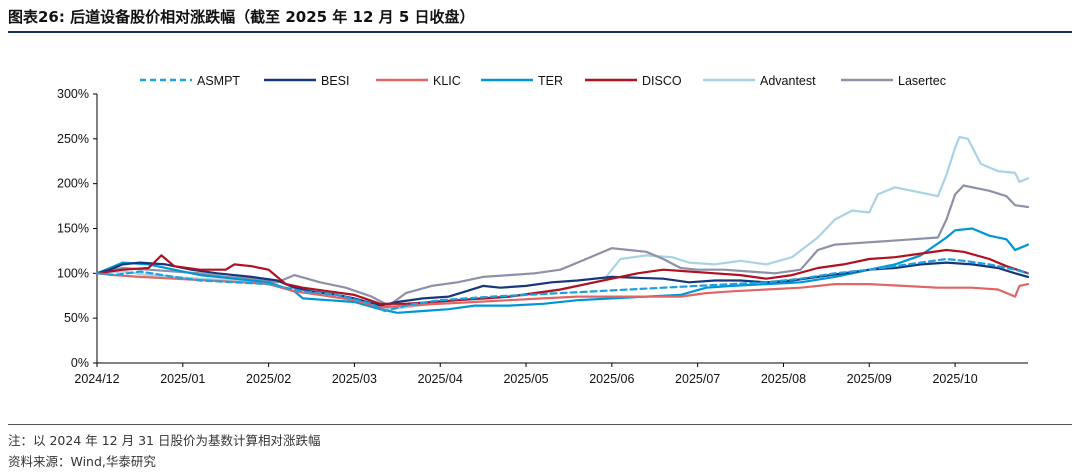  What do you see at coordinates (73, 94) in the screenshot?
I see `y-tick-label: 300%` at bounding box center [73, 94].